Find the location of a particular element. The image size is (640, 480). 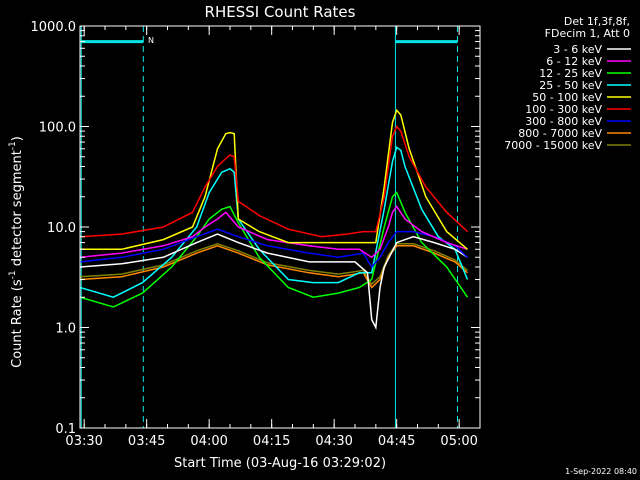

legend-info-line-2: FDecim 1, Att 0 is located at coordinates (587, 33).